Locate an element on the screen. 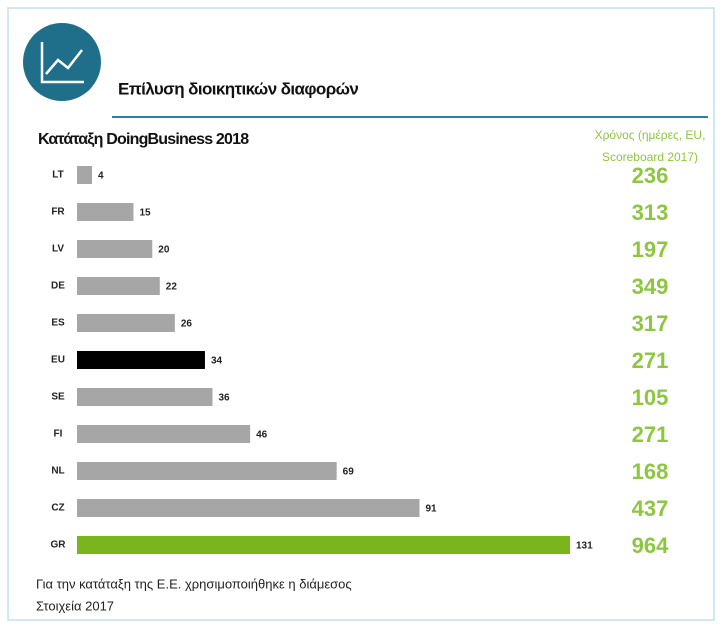 The height and width of the screenshot is (626, 721). category-label: NL is located at coordinates (57, 471).